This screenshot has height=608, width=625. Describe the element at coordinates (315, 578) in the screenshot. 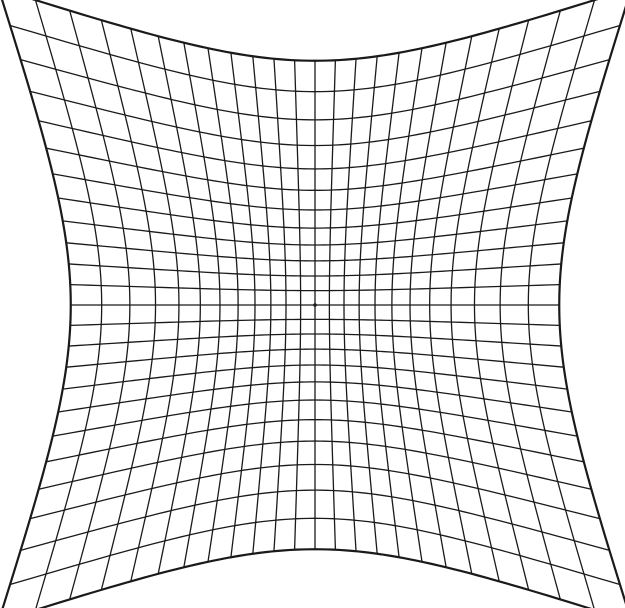

I see `grid-border-horizontal` at that location.